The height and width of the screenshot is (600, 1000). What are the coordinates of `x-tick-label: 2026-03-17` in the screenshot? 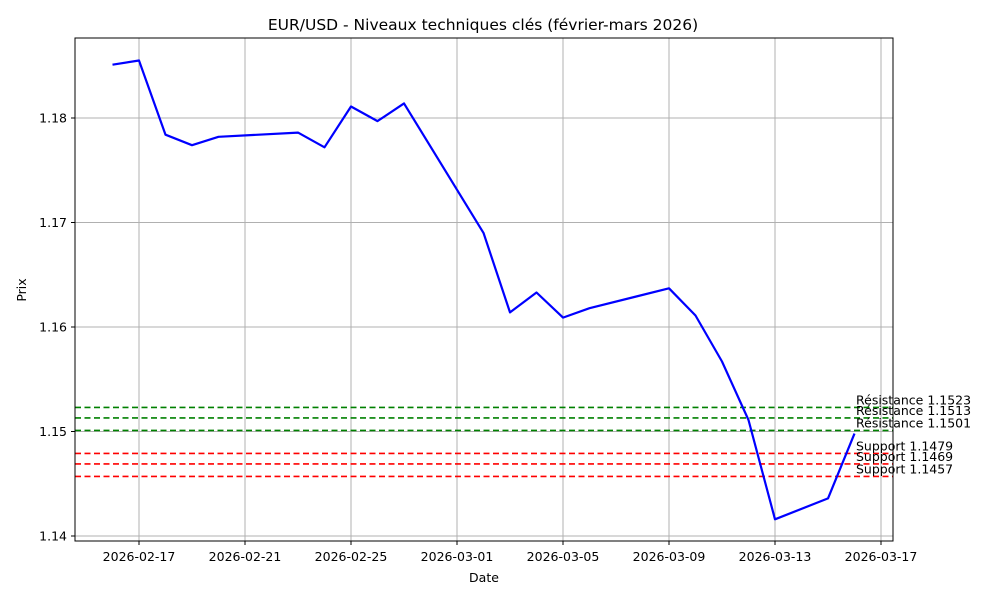 It's located at (881, 556).